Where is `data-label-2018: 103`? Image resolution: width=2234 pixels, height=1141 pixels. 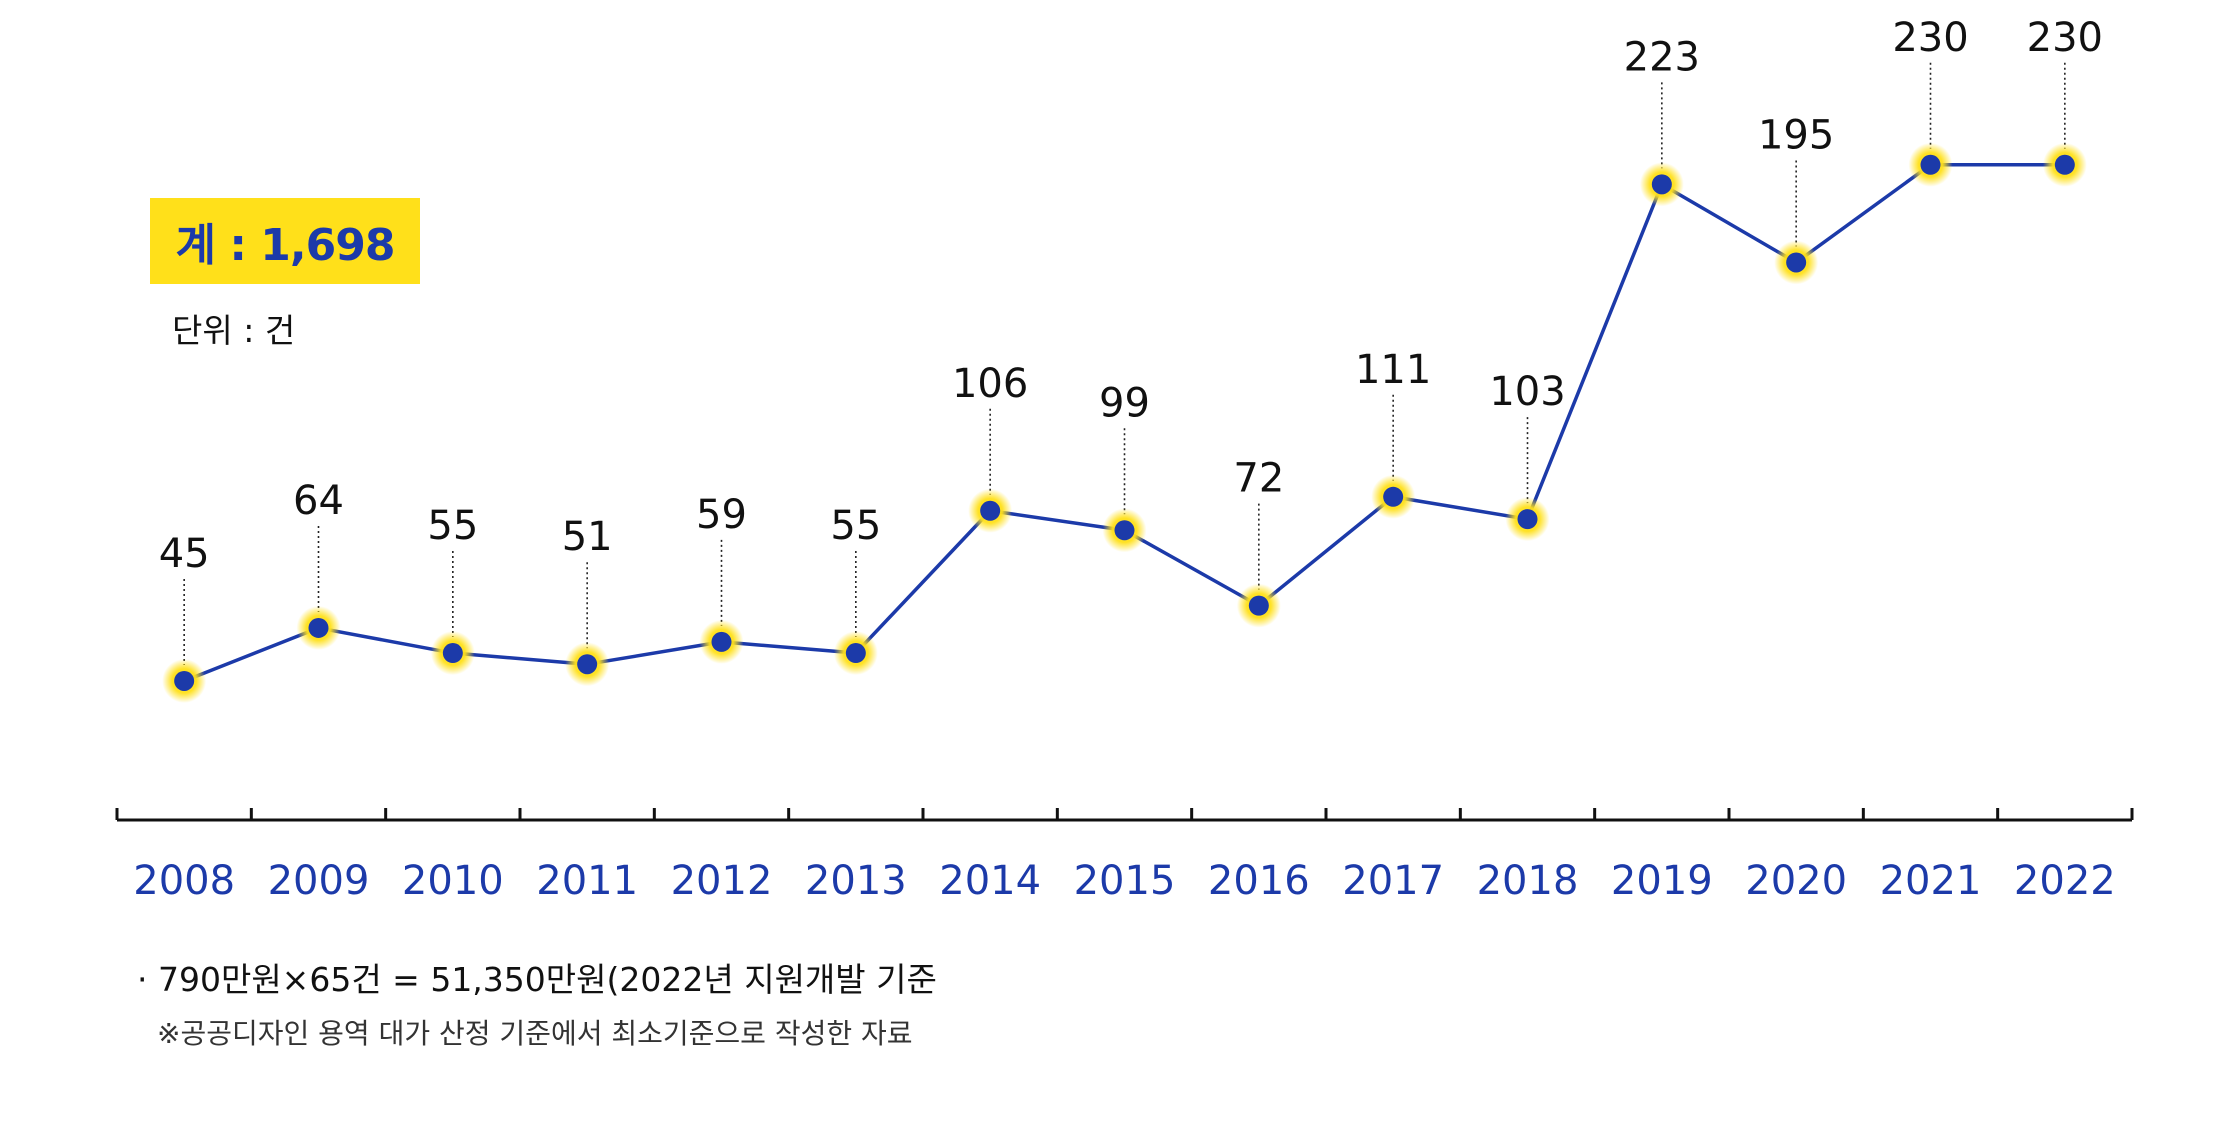 data-label-2018: 103 is located at coordinates (1527, 392).